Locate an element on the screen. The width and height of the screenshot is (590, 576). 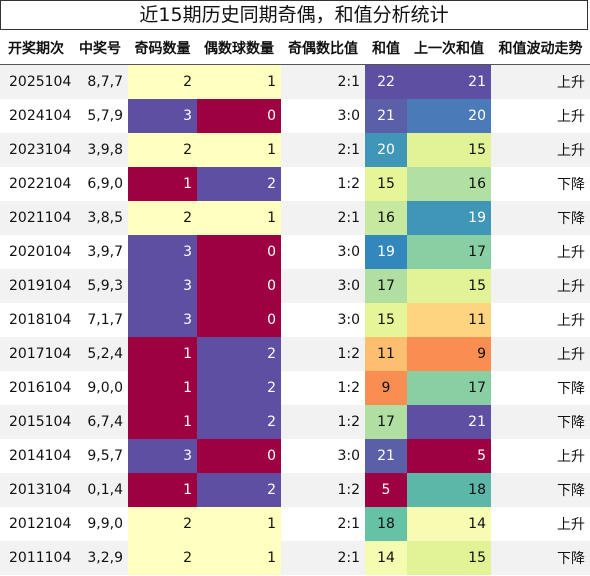
cell-sum: 16 is located at coordinates (386, 218).